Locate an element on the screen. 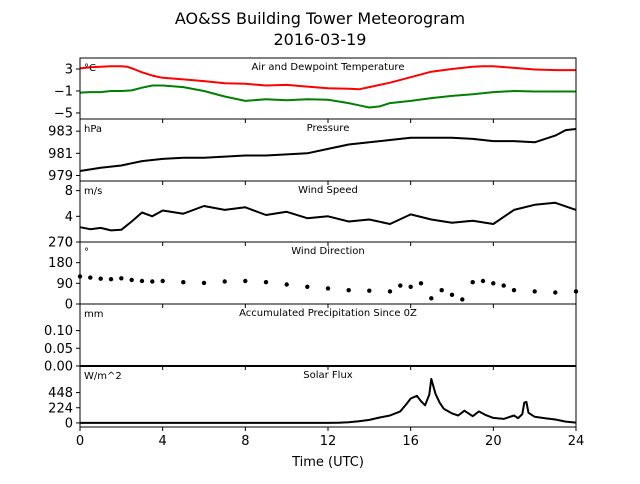  panel-1-ytick-label-1: 981 is located at coordinates (60, 154).